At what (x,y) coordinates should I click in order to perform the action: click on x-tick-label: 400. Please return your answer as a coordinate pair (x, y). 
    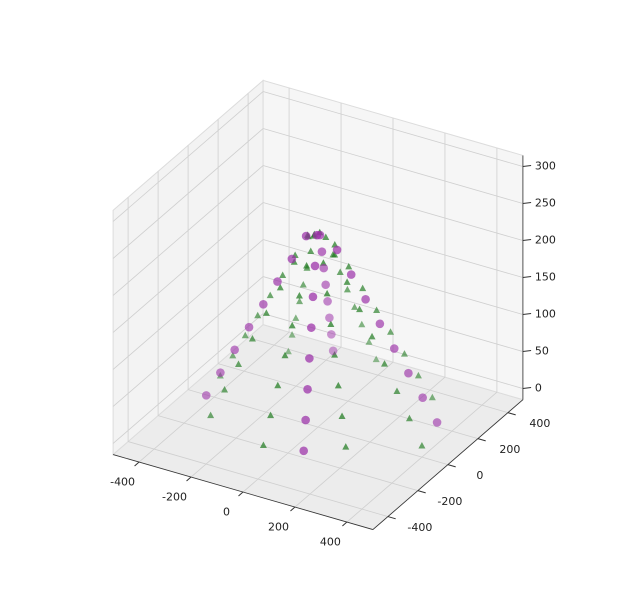
    Looking at the image, I should click on (330, 541).